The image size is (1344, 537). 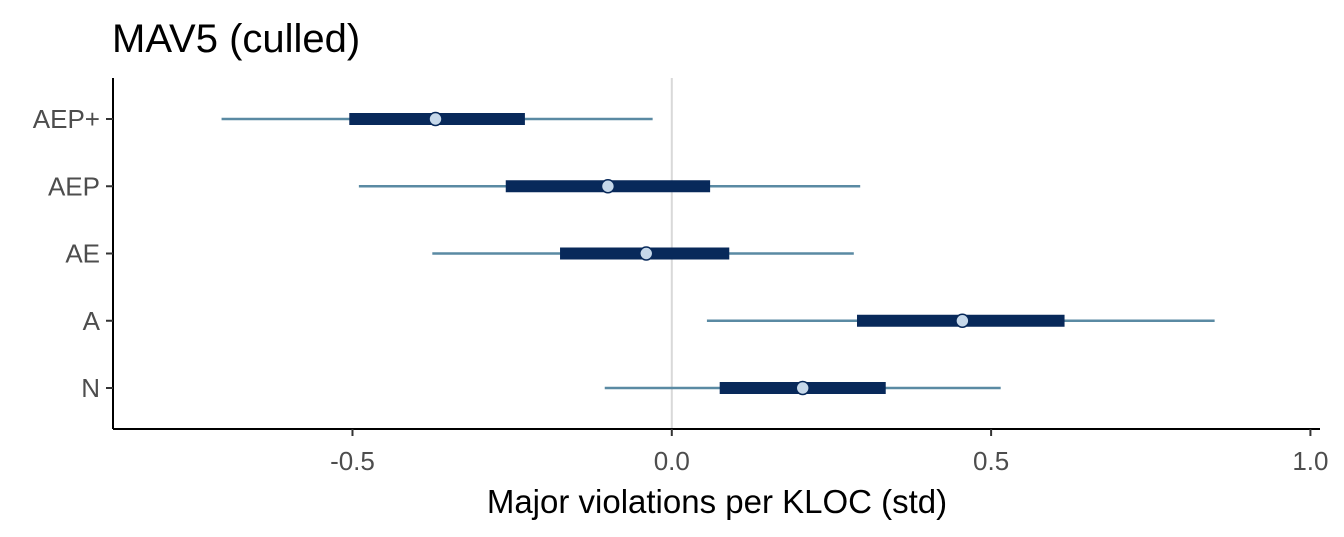 I want to click on interval-ae, so click(x=643, y=253).